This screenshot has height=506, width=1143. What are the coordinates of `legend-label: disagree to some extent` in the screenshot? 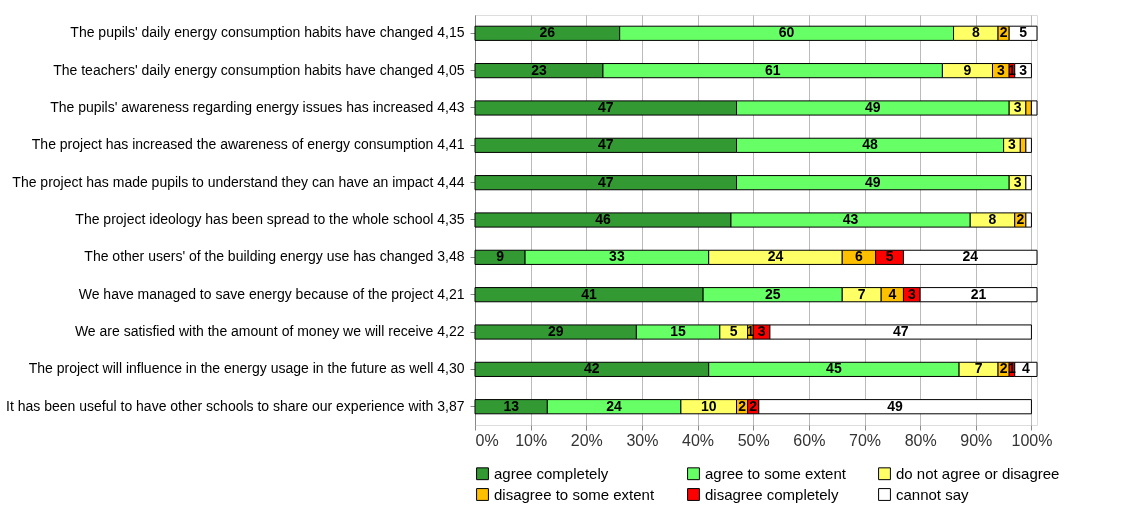 It's located at (574, 494).